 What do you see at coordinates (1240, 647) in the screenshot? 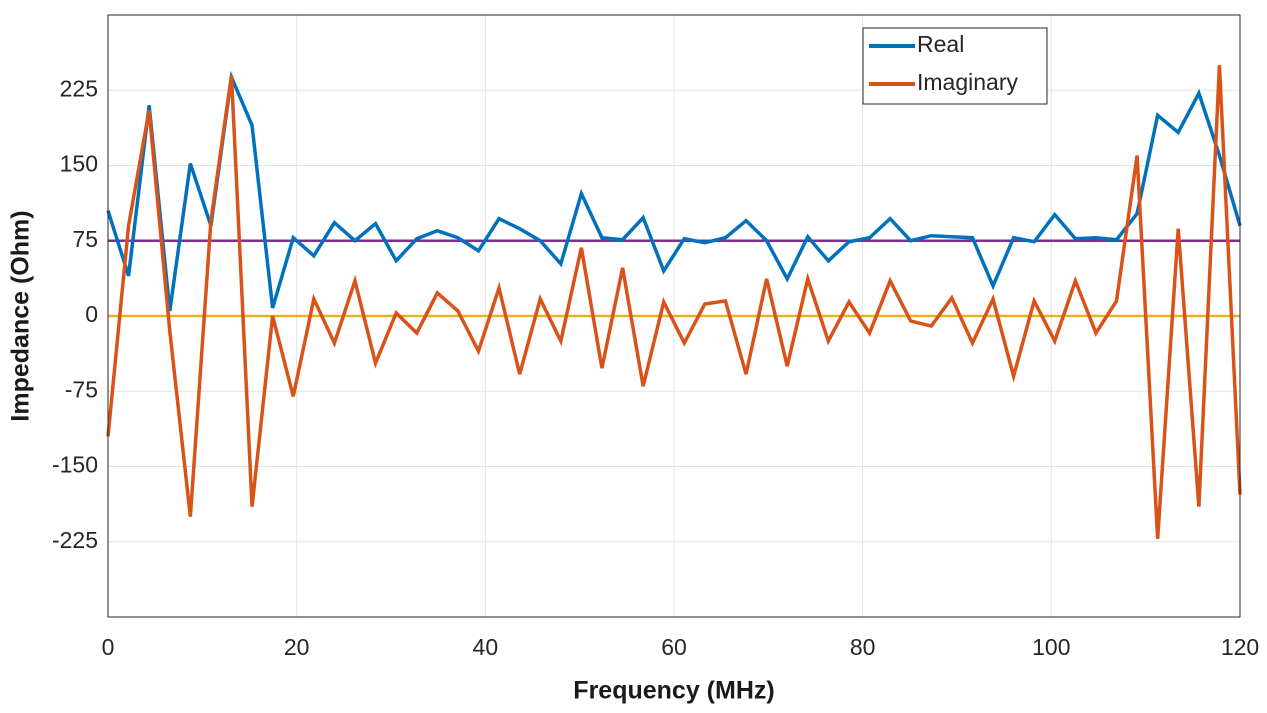
I see `x-tick-label: 120` at bounding box center [1240, 647].